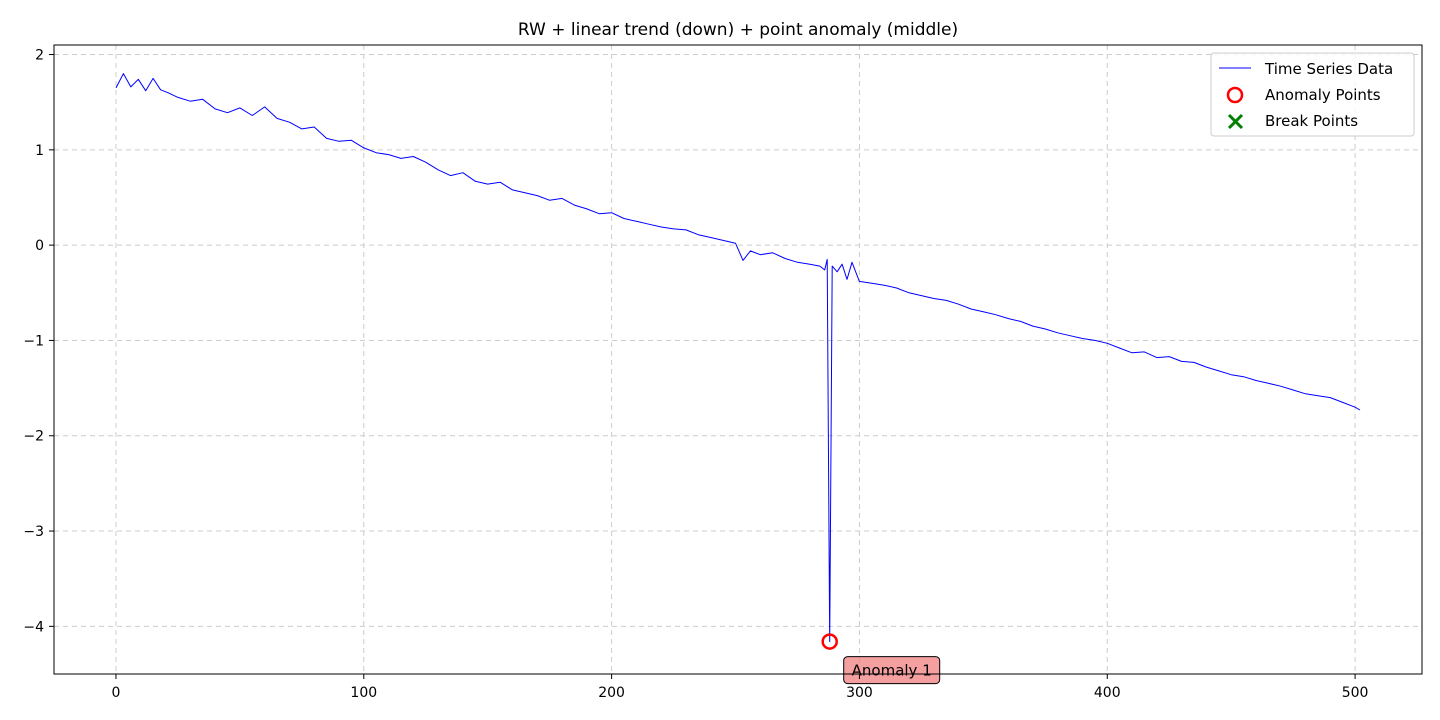  Describe the element at coordinates (33, 341) in the screenshot. I see `y-tick-label: −1` at that location.